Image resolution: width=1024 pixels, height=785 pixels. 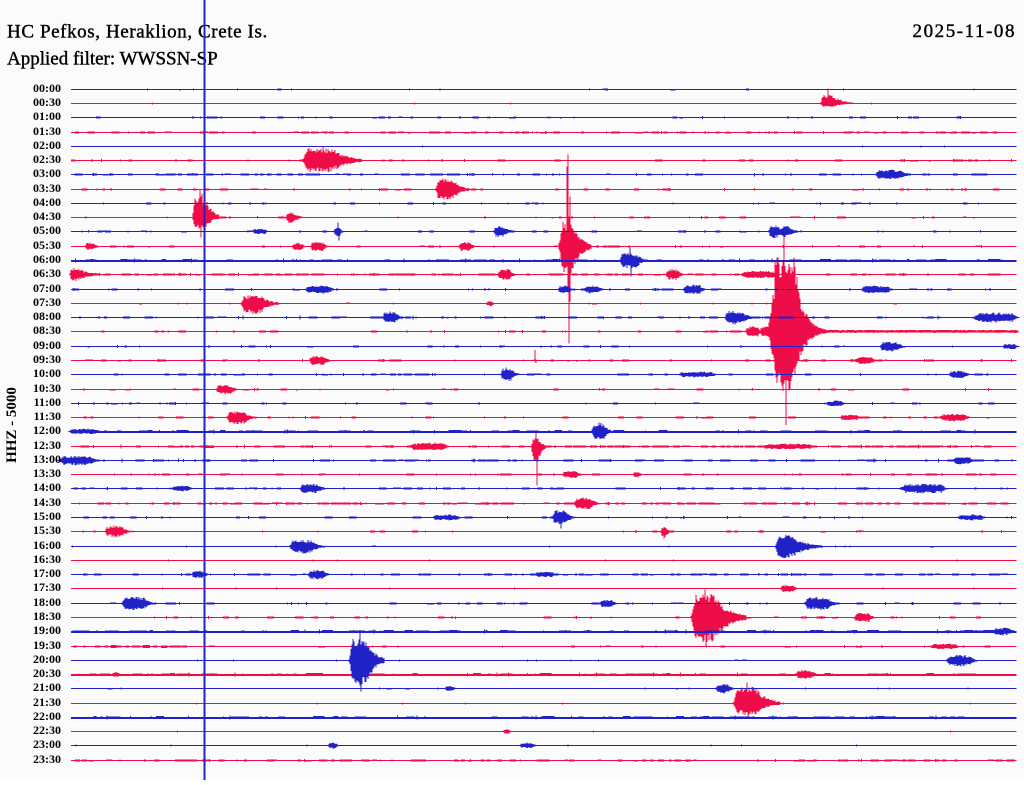 I want to click on svg-text:HC Pefkos, Heraklion, Crete Is: HC Pefkos, Heraklion, Crete Is., so click(x=137, y=32).